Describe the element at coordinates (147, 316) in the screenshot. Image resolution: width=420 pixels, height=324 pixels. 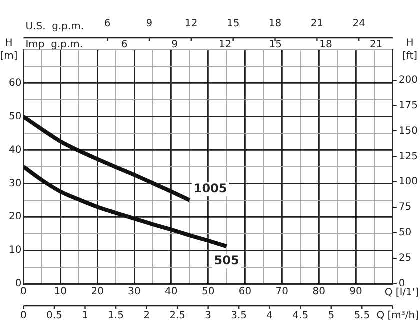
I see `text: 2` at that location.